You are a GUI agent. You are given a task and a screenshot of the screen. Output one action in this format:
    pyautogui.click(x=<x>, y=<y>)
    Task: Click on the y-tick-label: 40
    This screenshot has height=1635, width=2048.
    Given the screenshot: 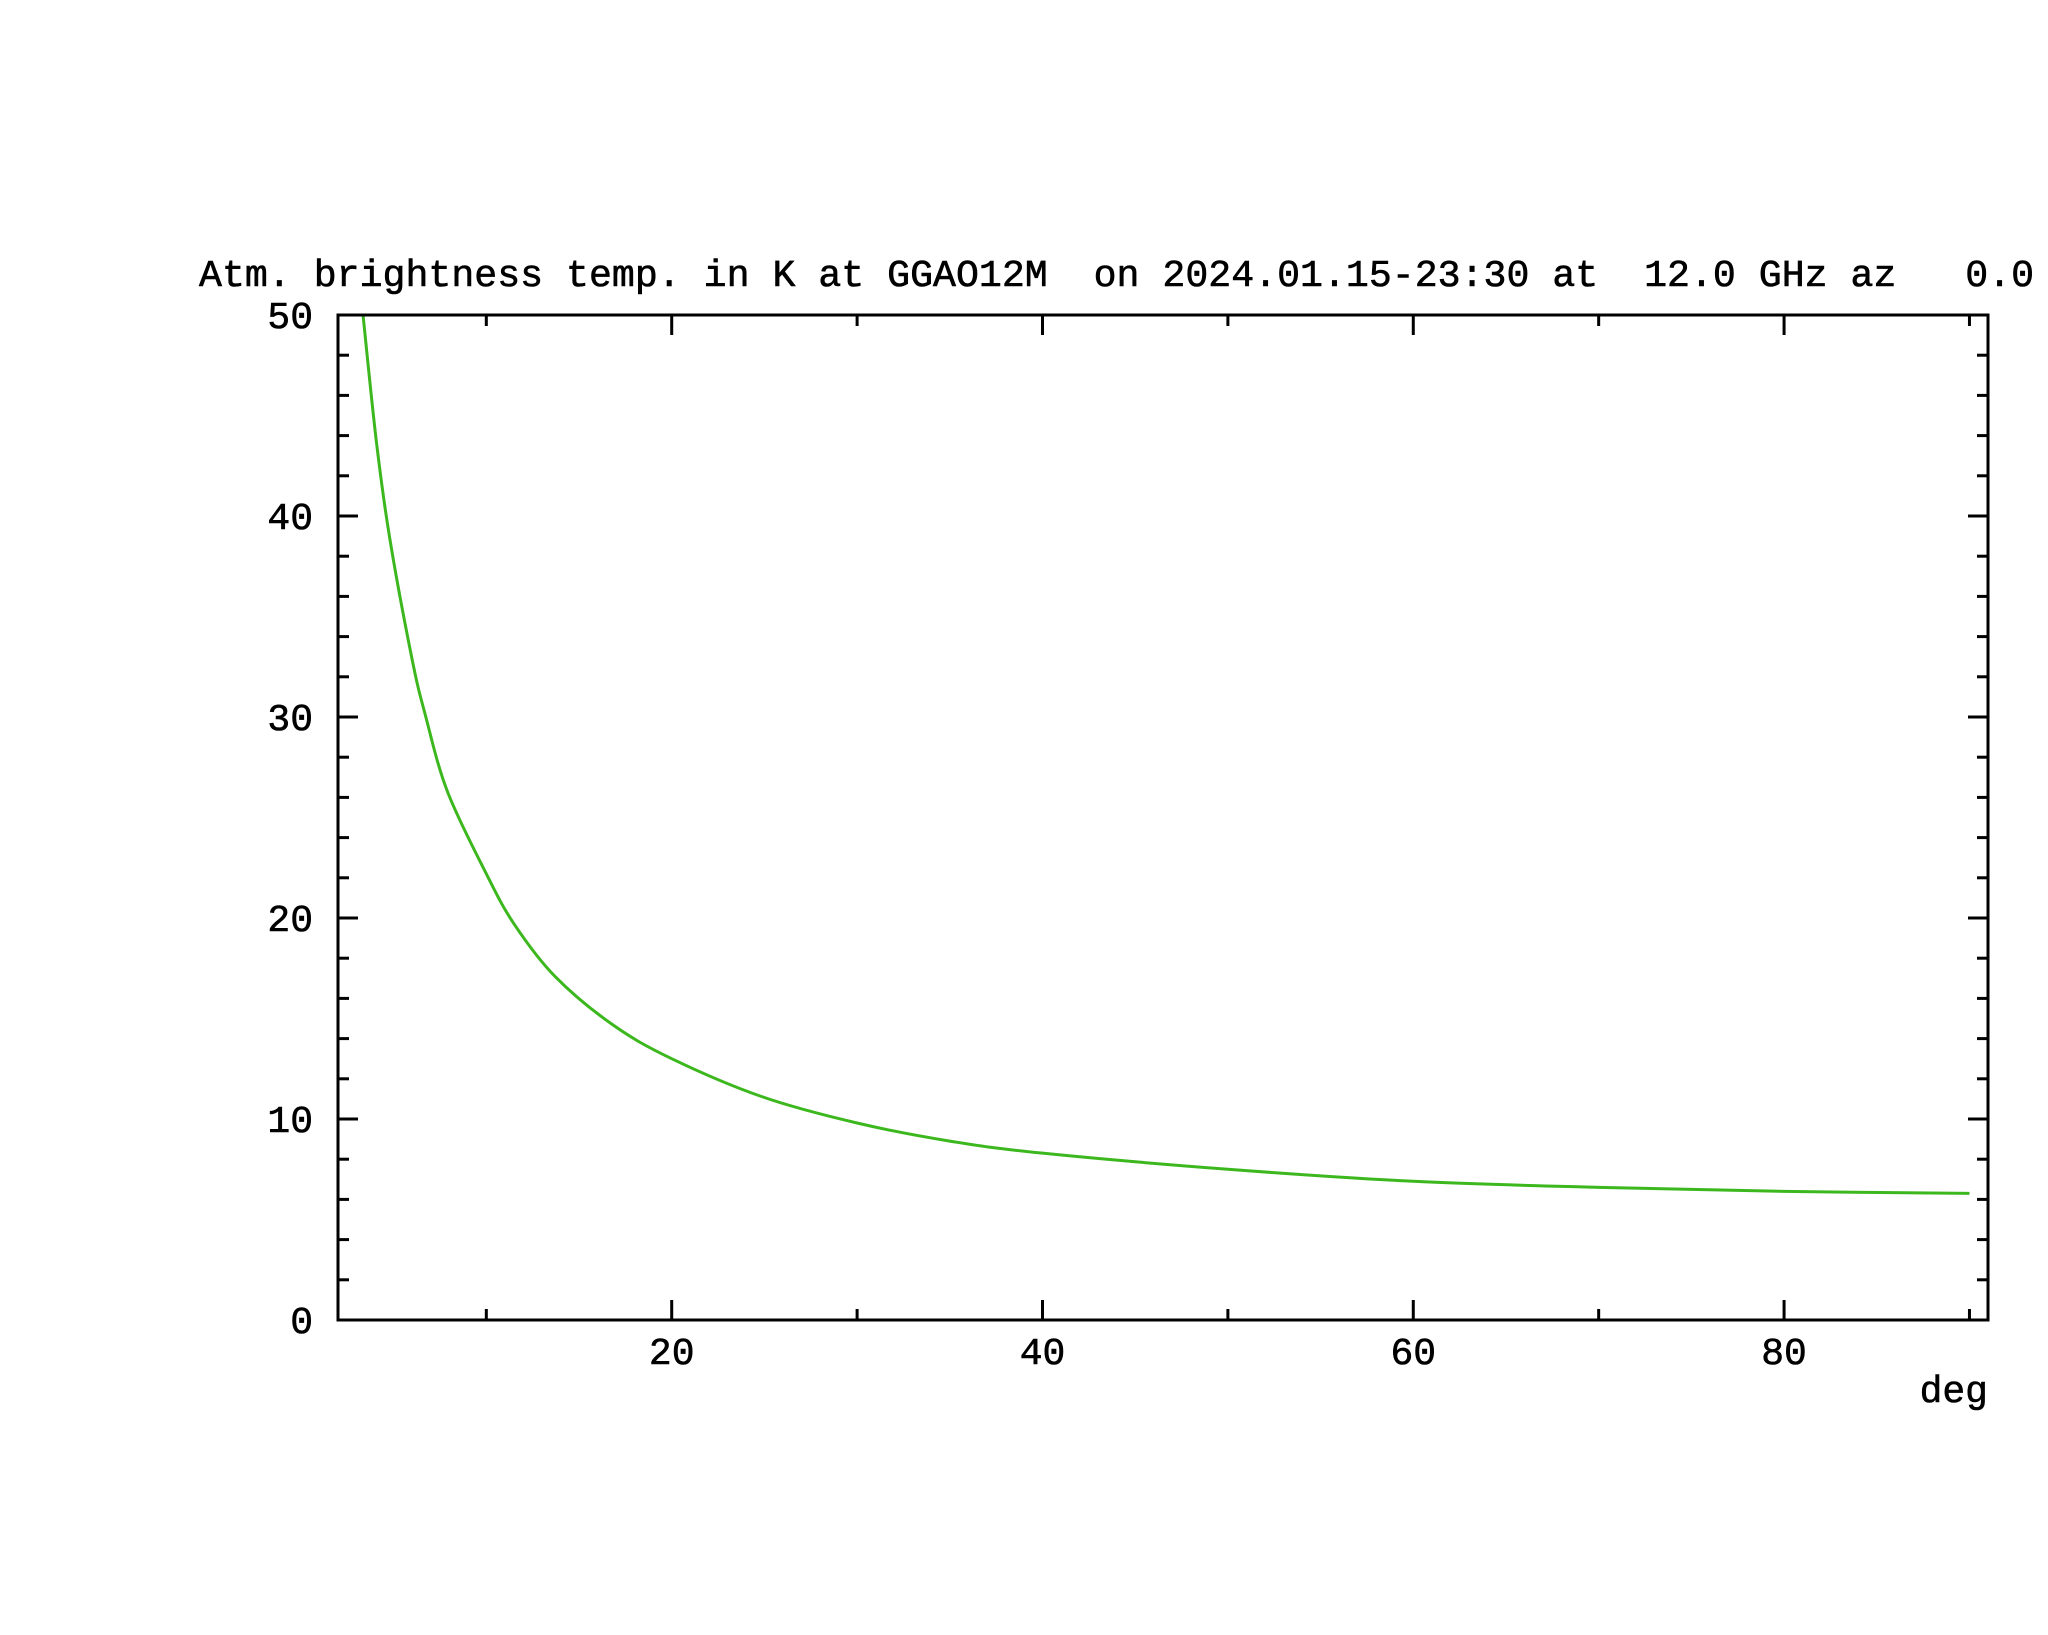 What is the action you would take?
    pyautogui.click(x=290, y=519)
    